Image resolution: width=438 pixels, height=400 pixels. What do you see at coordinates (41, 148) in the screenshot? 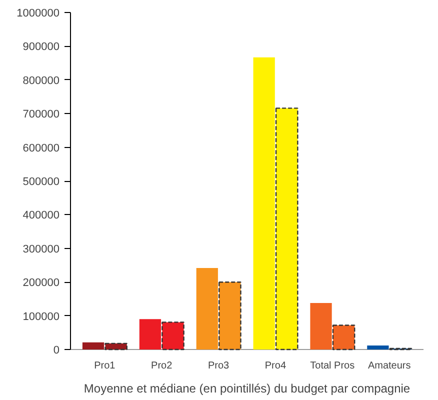
I see `y-tick-label: 600000` at bounding box center [41, 148].